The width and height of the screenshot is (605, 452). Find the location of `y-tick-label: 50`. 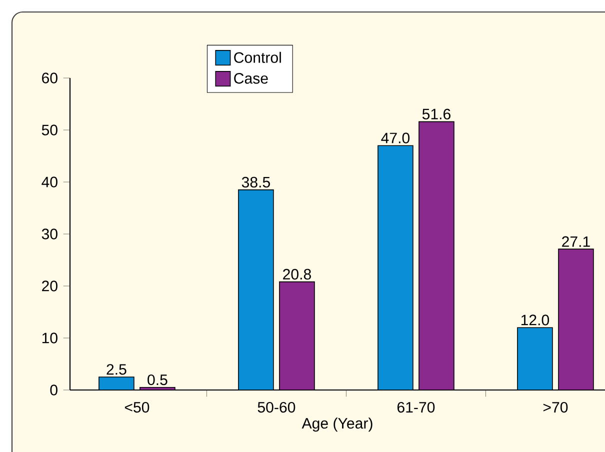

y-tick-label: 50 is located at coordinates (50, 130).